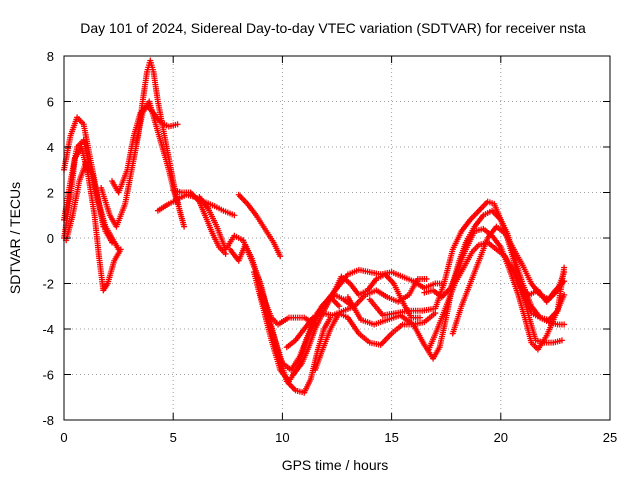 The width and height of the screenshot is (640, 480). What do you see at coordinates (50, 193) in the screenshot?
I see `y-tick-label: 2` at bounding box center [50, 193].